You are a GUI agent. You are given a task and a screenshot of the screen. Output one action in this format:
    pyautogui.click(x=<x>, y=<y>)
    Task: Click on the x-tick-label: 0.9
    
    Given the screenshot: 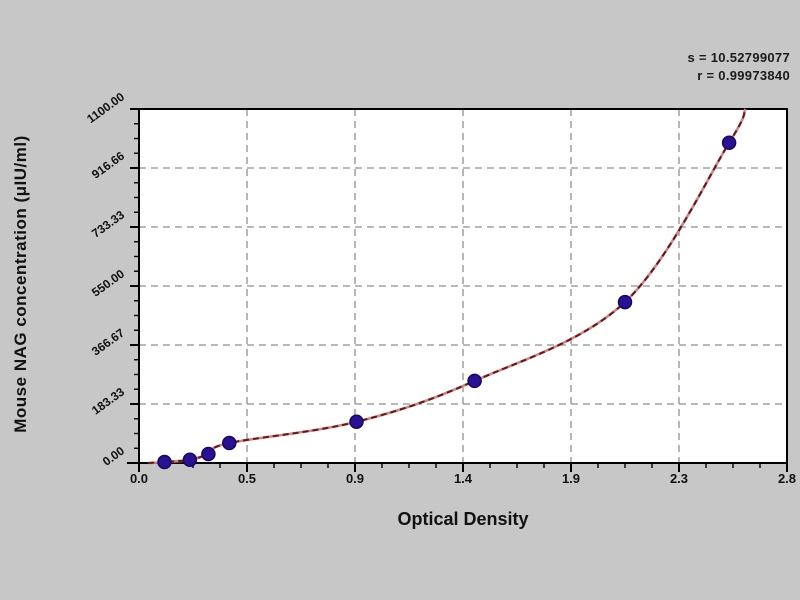 What is the action you would take?
    pyautogui.click(x=355, y=478)
    